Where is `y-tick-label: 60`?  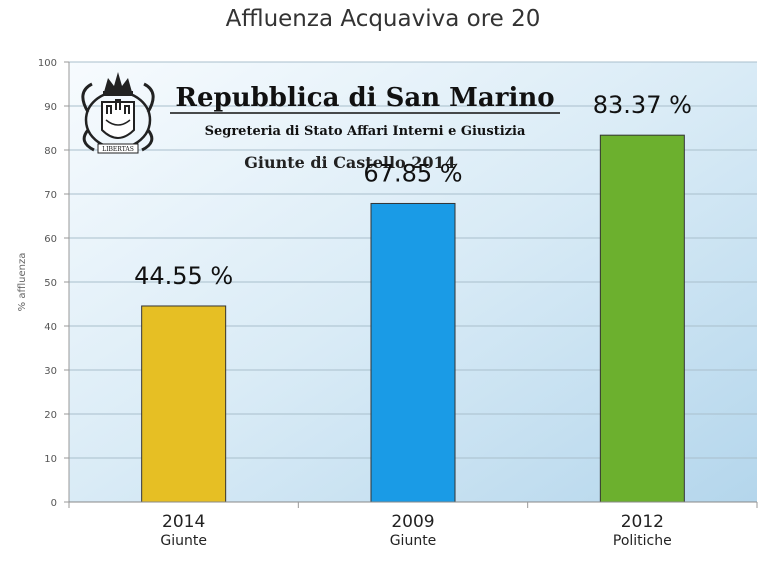
y-tick-label: 60 is located at coordinates (50, 239).